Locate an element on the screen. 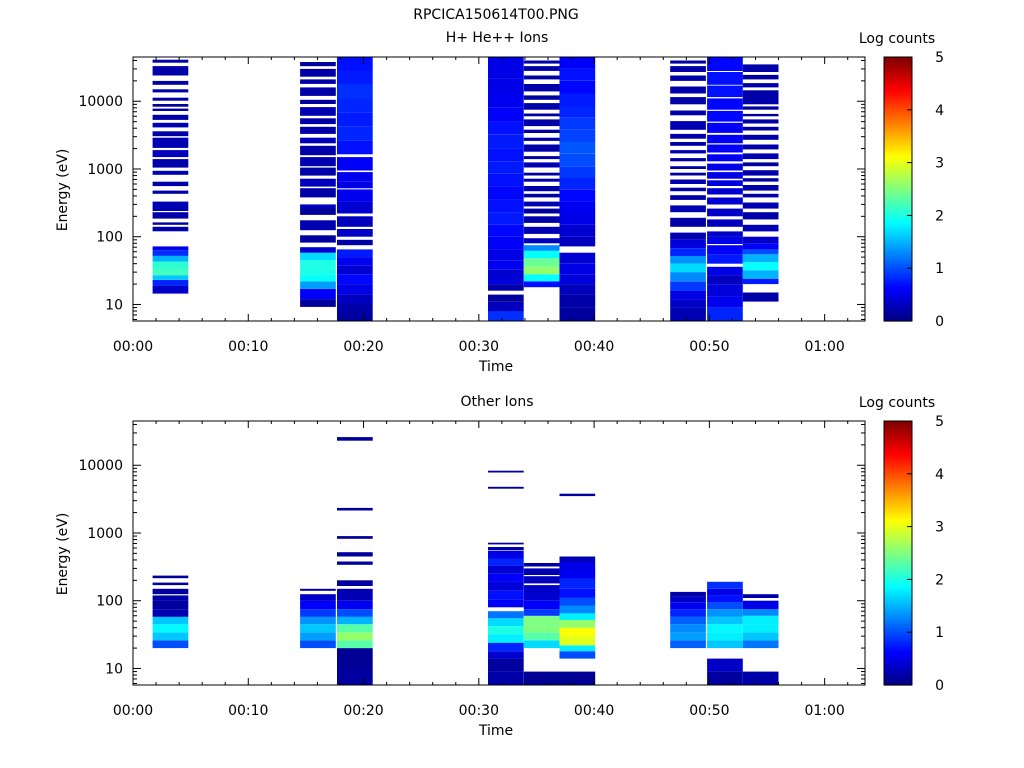 The height and width of the screenshot is (768, 1024). x-tick-label: 00:00 is located at coordinates (133, 711).